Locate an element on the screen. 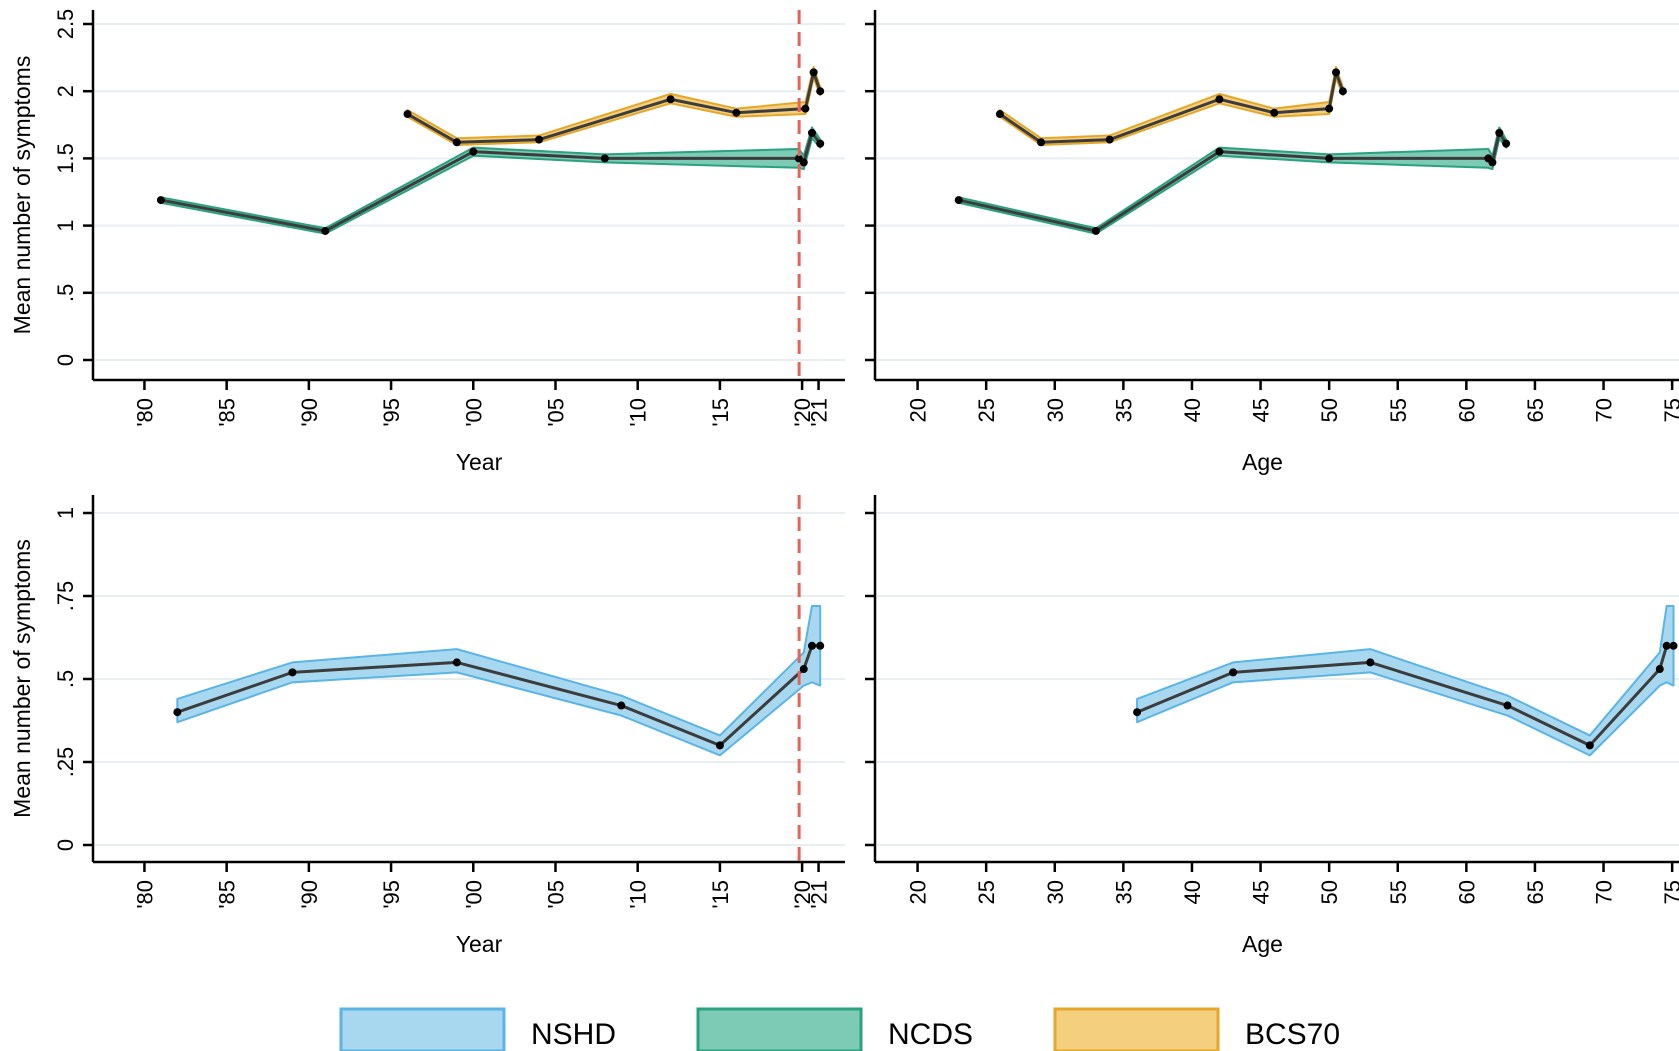 Image resolution: width=1679 pixels, height=1051 pixels. legend-label-NSHD: NSHD is located at coordinates (573, 1034).